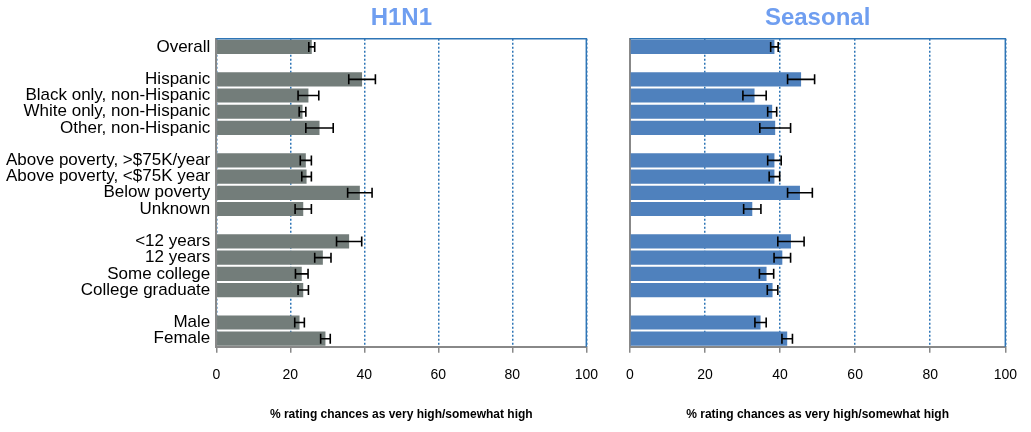 The height and width of the screenshot is (432, 1031). Describe the element at coordinates (183, 46) in the screenshot. I see `y-tick-label: Overall` at that location.